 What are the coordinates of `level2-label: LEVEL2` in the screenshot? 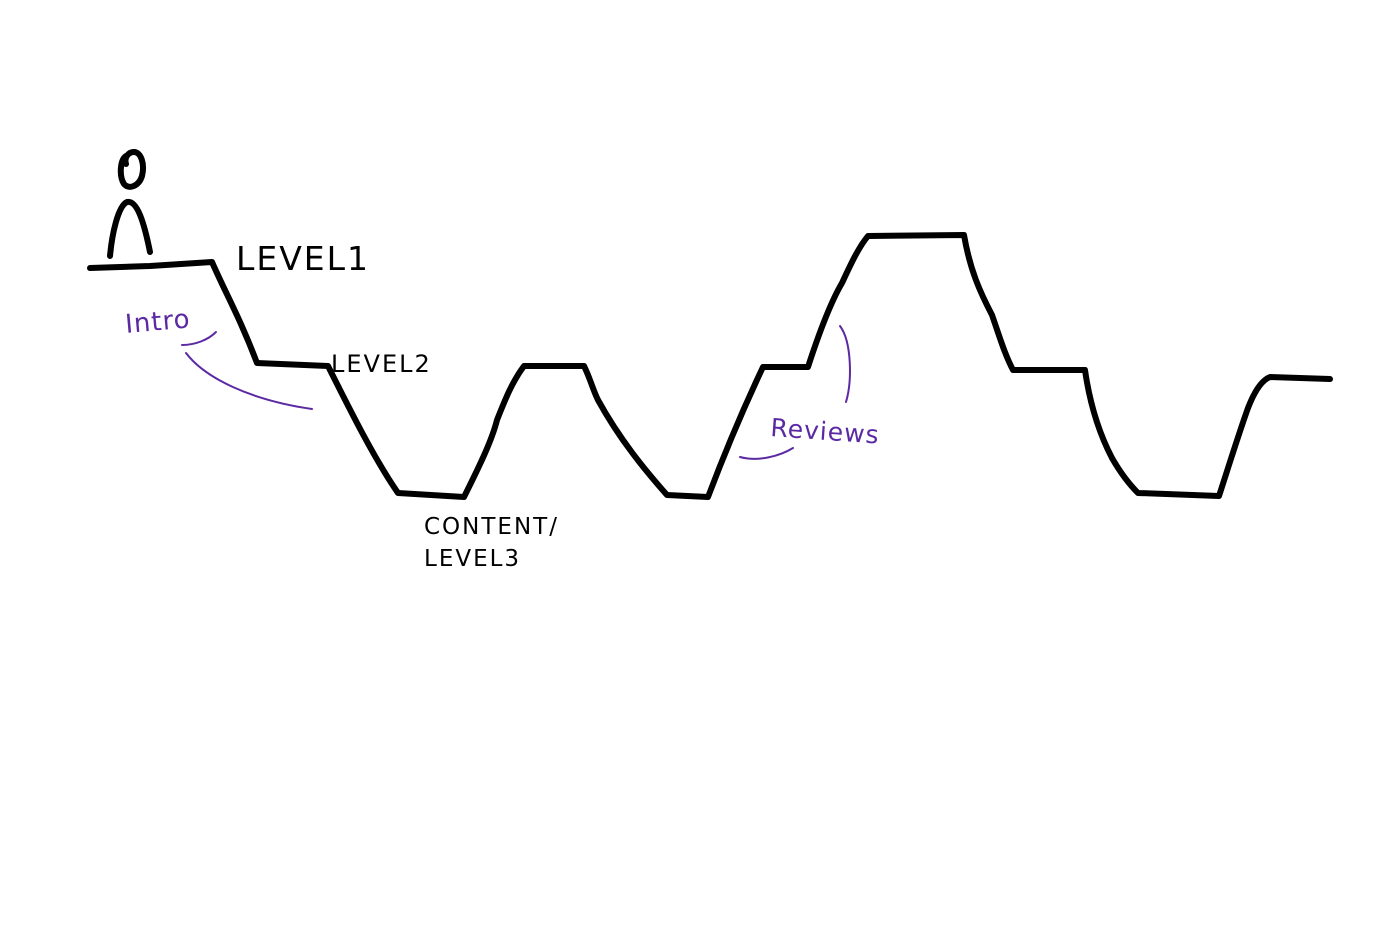 It's located at (381, 364).